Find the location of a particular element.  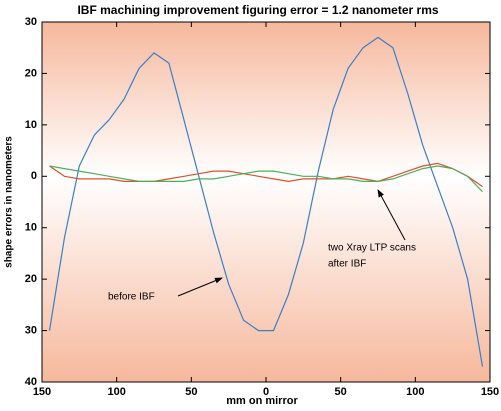

x-axis-label: mm on mirror is located at coordinates (262, 401).